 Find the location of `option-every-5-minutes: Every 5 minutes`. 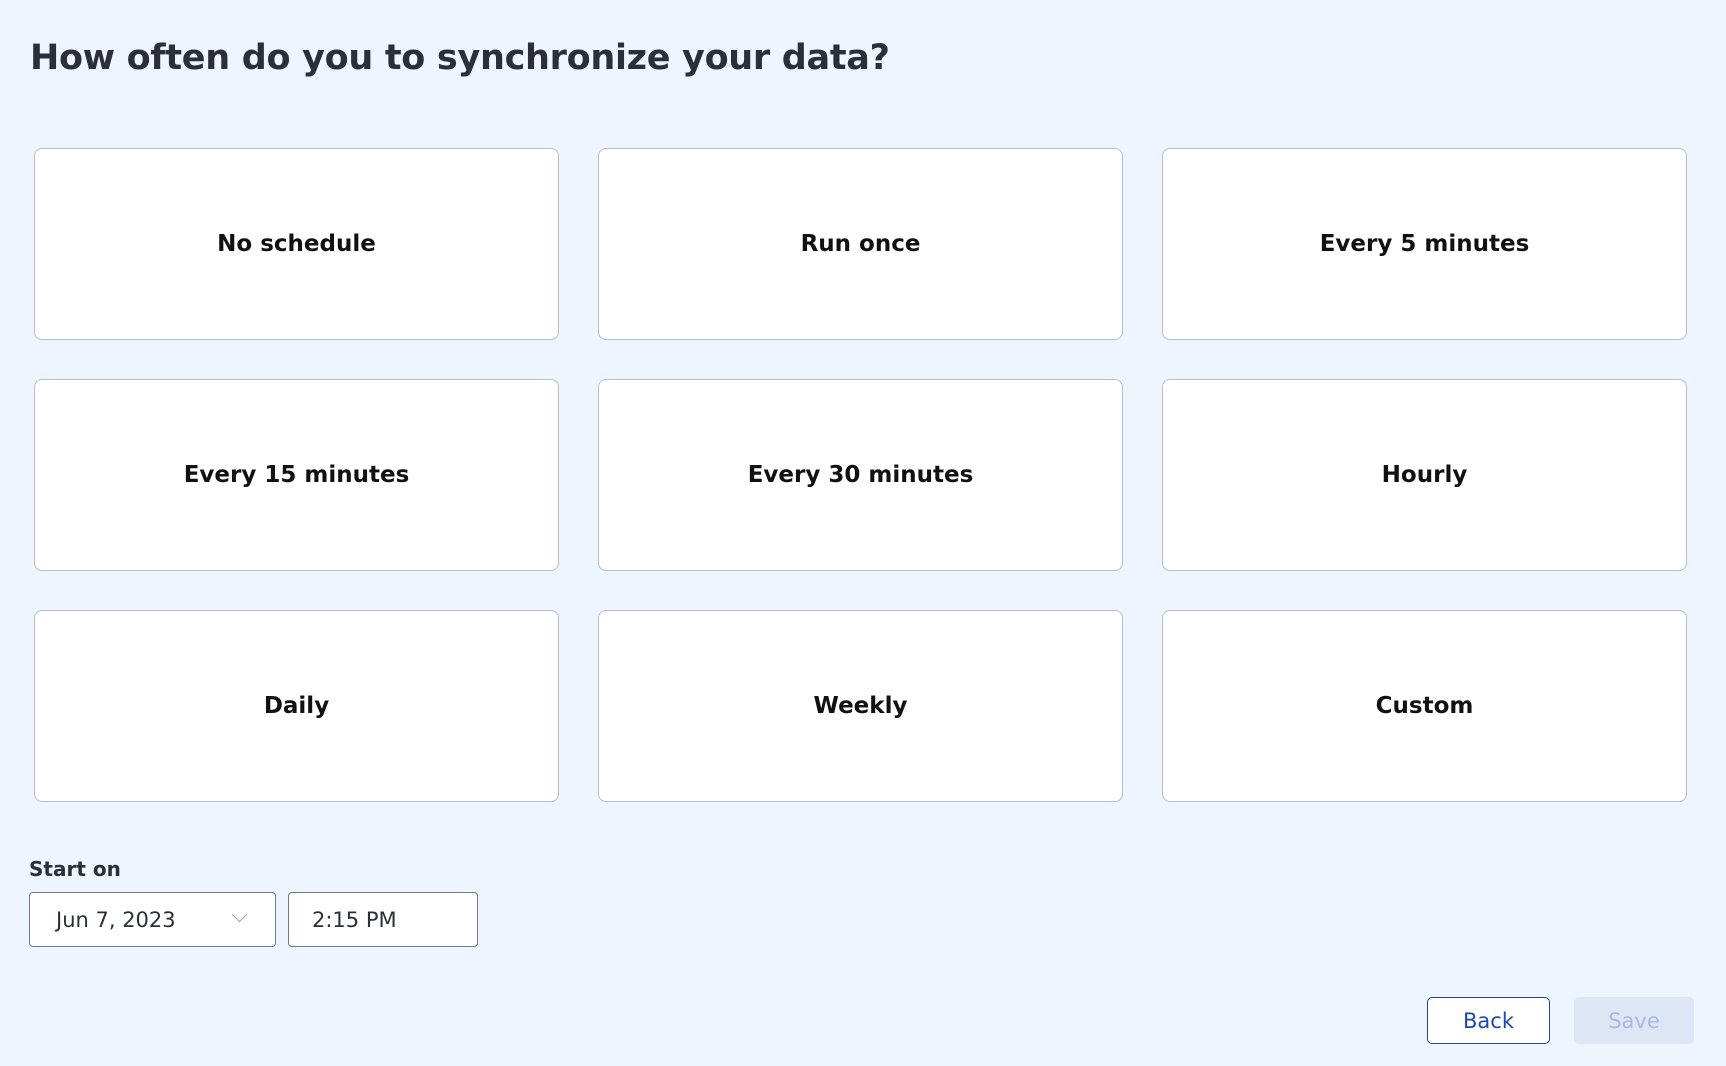

option-every-5-minutes: Every 5 minutes is located at coordinates (1424, 244).